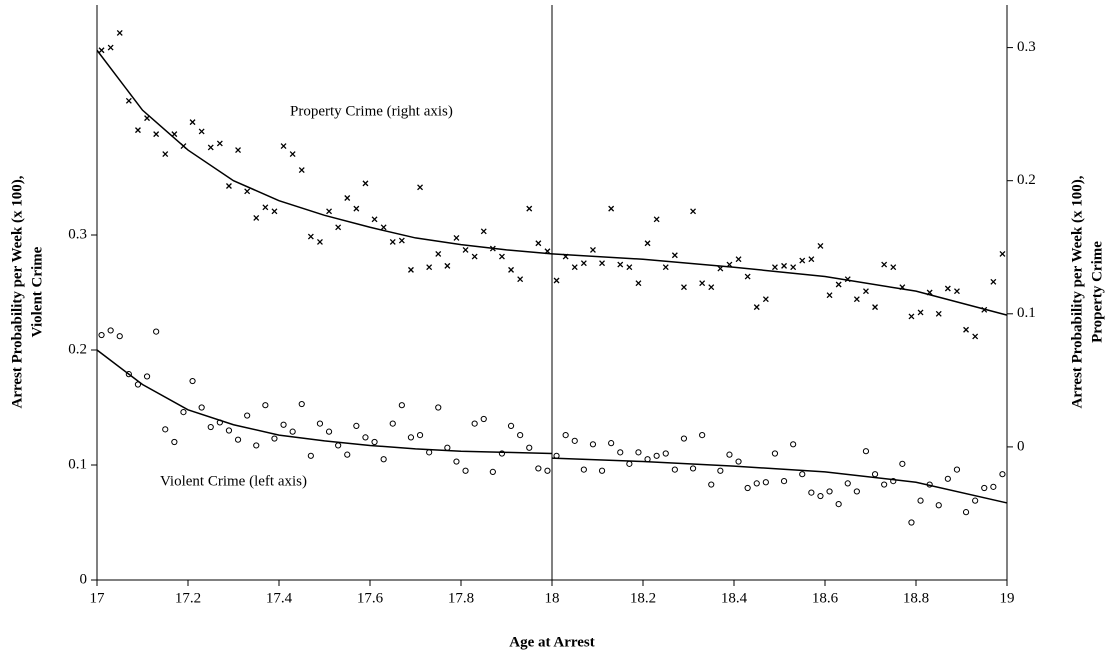 The height and width of the screenshot is (659, 1107). Describe the element at coordinates (916, 598) in the screenshot. I see `x-tick-label: 18.8` at that location.